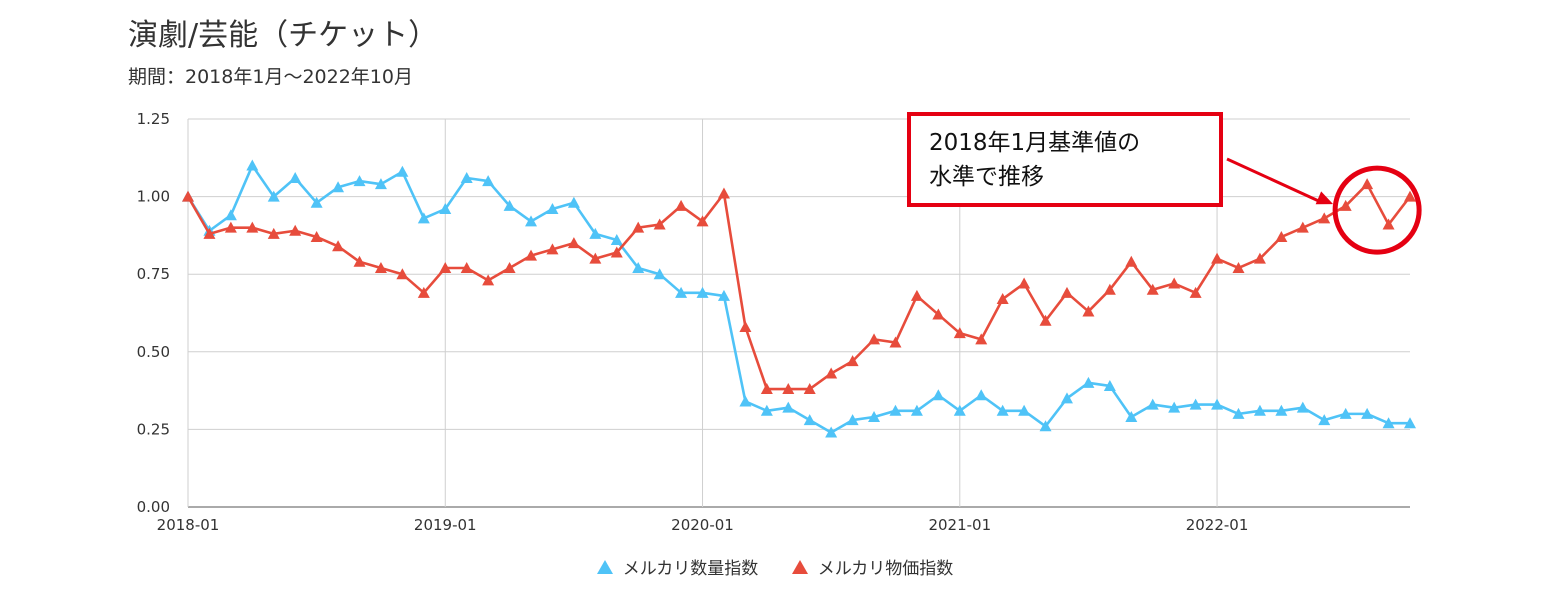 Image resolution: width=1550 pixels, height=602 pixels. What do you see at coordinates (270, 77) in the screenshot?
I see `chart-subtitle: 期間：2018年1月～2022年10月` at bounding box center [270, 77].